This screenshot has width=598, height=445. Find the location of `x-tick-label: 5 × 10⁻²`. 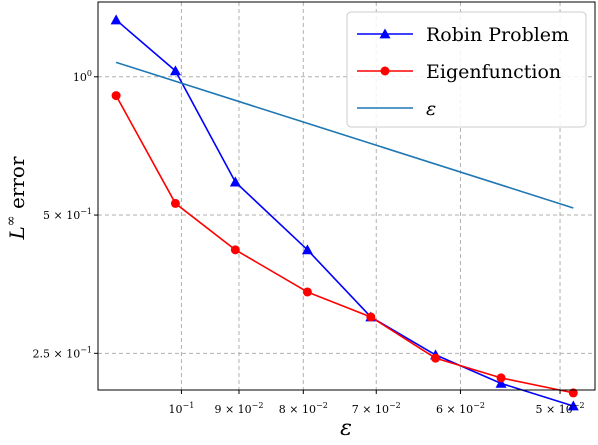

x-tick-label: 5 × 10⁻² is located at coordinates (560, 408).